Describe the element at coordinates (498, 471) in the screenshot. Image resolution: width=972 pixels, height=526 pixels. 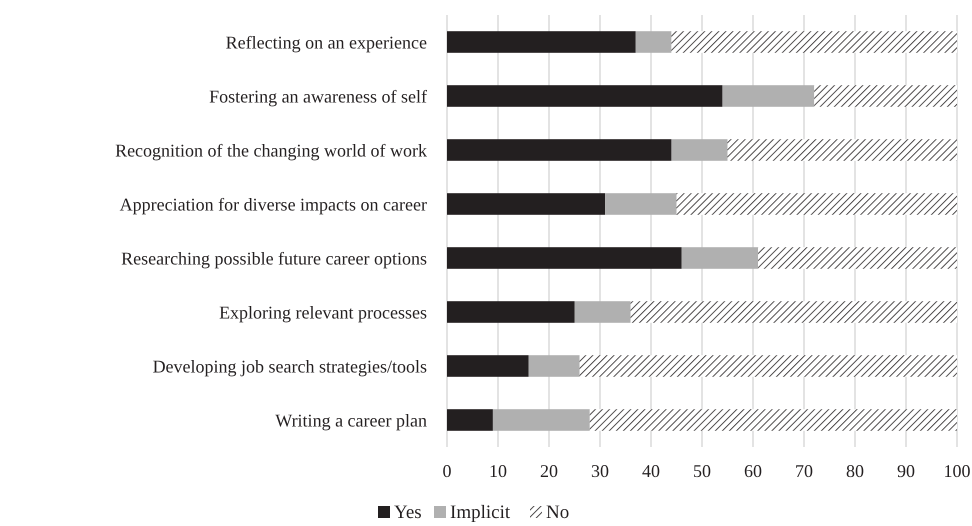
I see `x-tick-label: 10` at that location.